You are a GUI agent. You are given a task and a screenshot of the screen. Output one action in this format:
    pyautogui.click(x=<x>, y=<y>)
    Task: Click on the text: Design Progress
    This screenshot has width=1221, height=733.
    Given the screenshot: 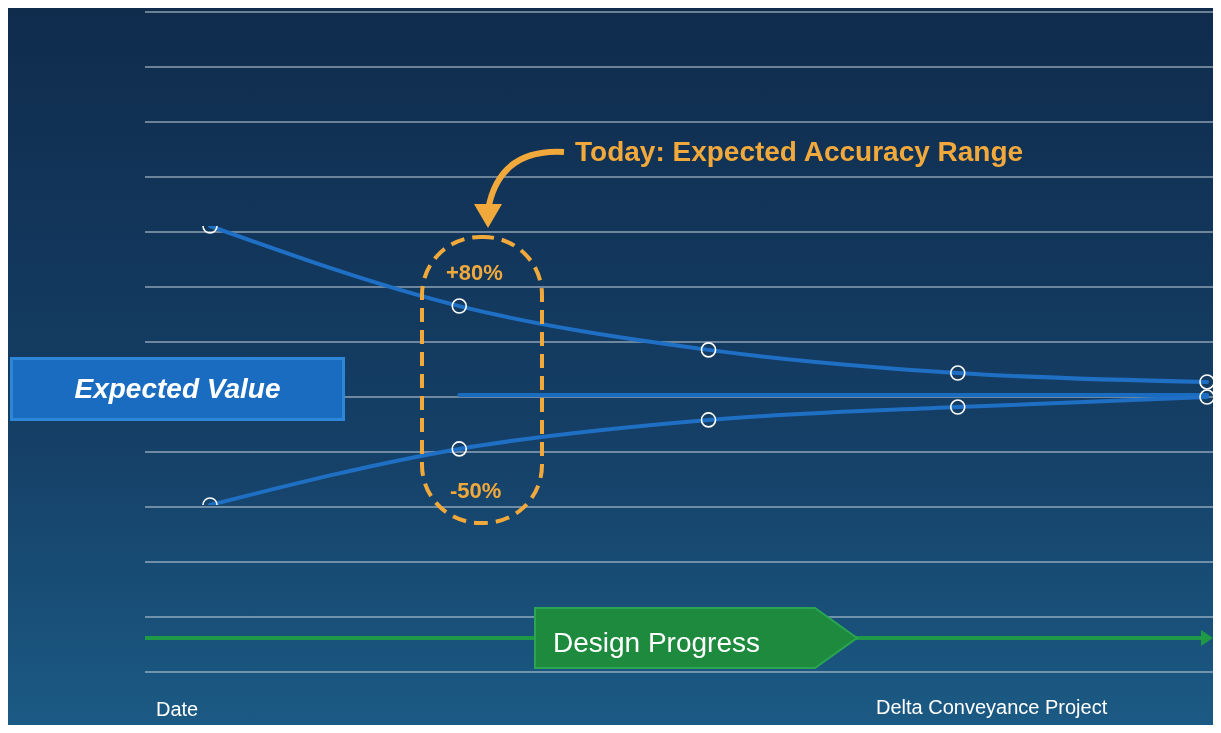 What is the action you would take?
    pyautogui.click(x=656, y=643)
    